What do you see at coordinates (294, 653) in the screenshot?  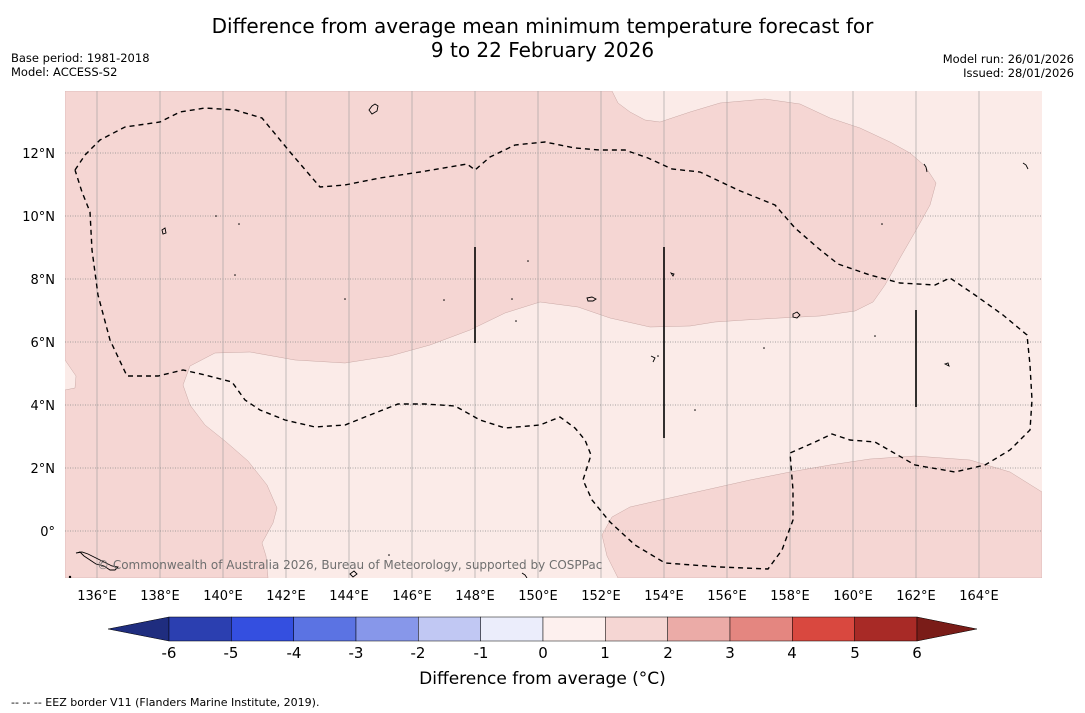 I see `colorbar-tick: -4` at bounding box center [294, 653].